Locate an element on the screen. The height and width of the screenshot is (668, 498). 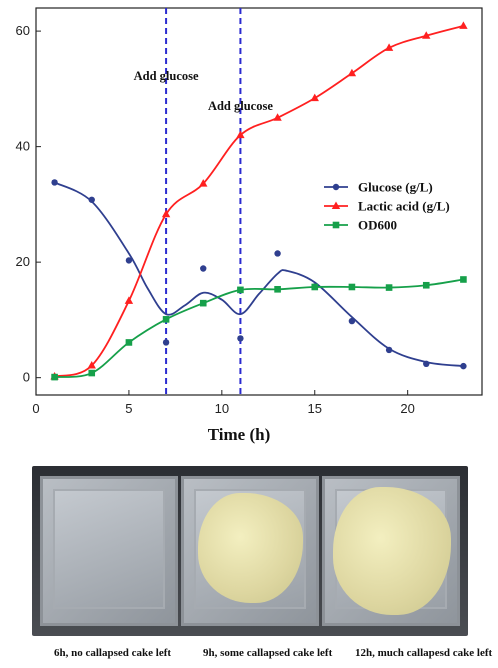
y-tick-label: 20 is located at coordinates (23, 261).